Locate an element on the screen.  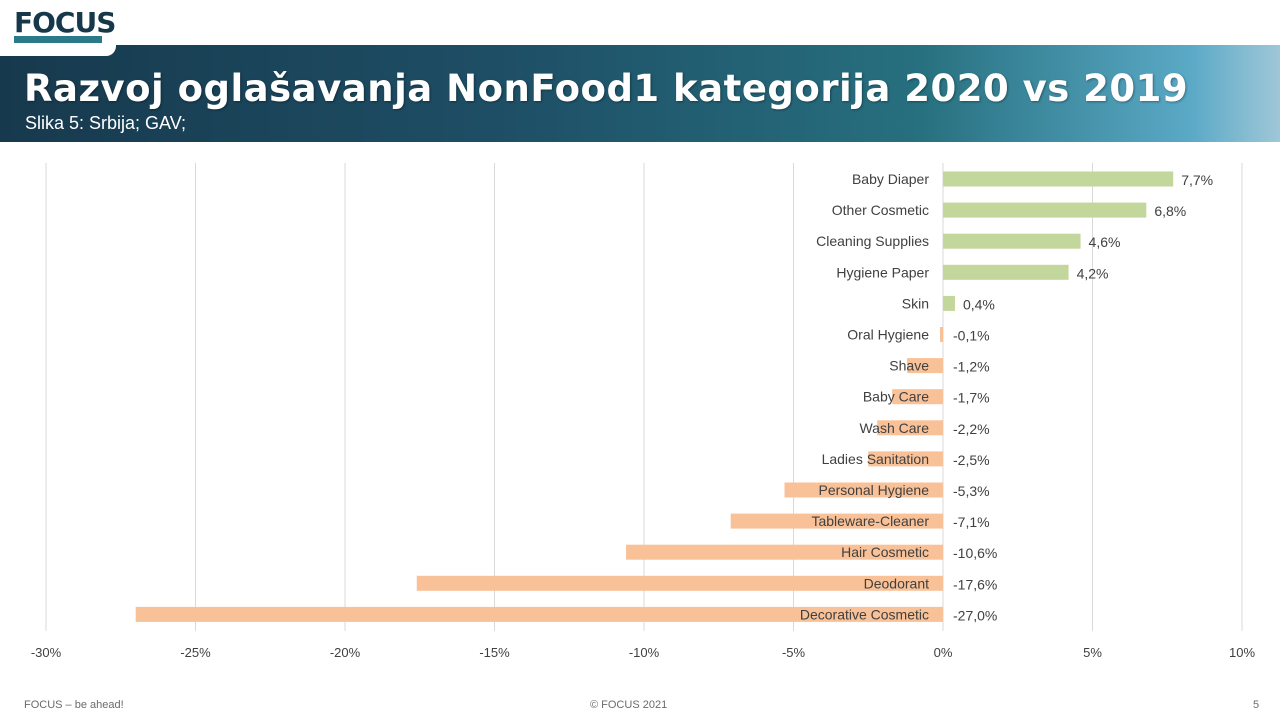
category-label: Wash Care is located at coordinates (894, 428).